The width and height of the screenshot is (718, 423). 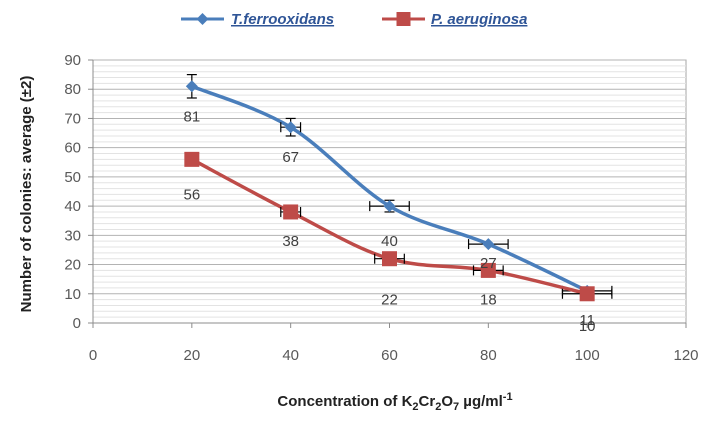 I want to click on data-label: 22, so click(x=389, y=300).